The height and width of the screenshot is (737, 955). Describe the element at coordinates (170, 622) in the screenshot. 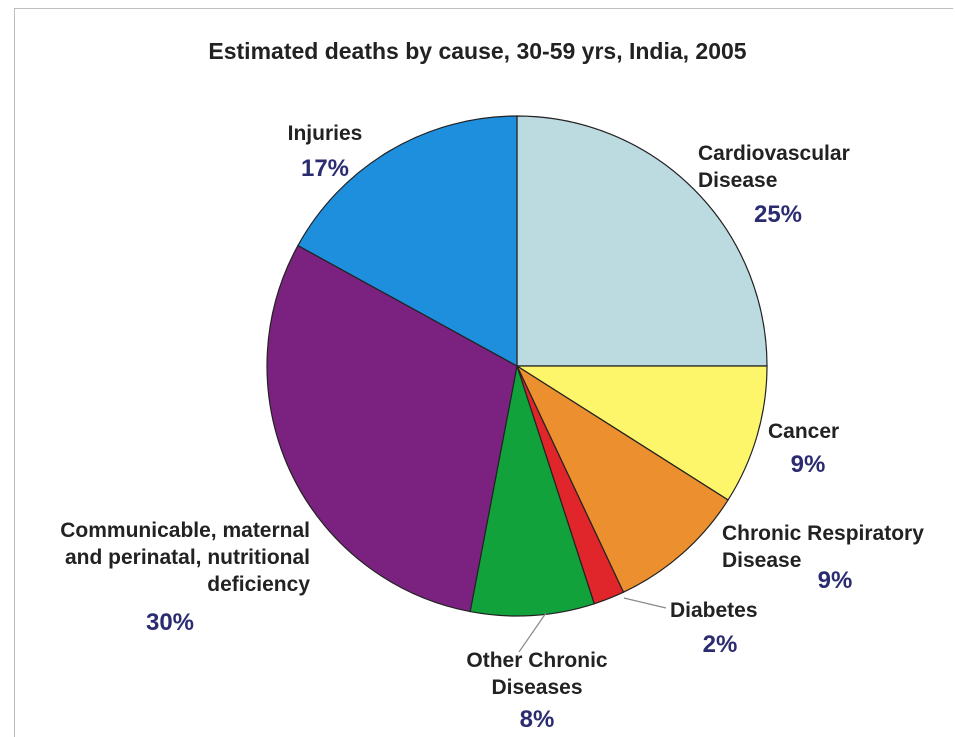

I see `slice-percent-communicable: 30%` at that location.